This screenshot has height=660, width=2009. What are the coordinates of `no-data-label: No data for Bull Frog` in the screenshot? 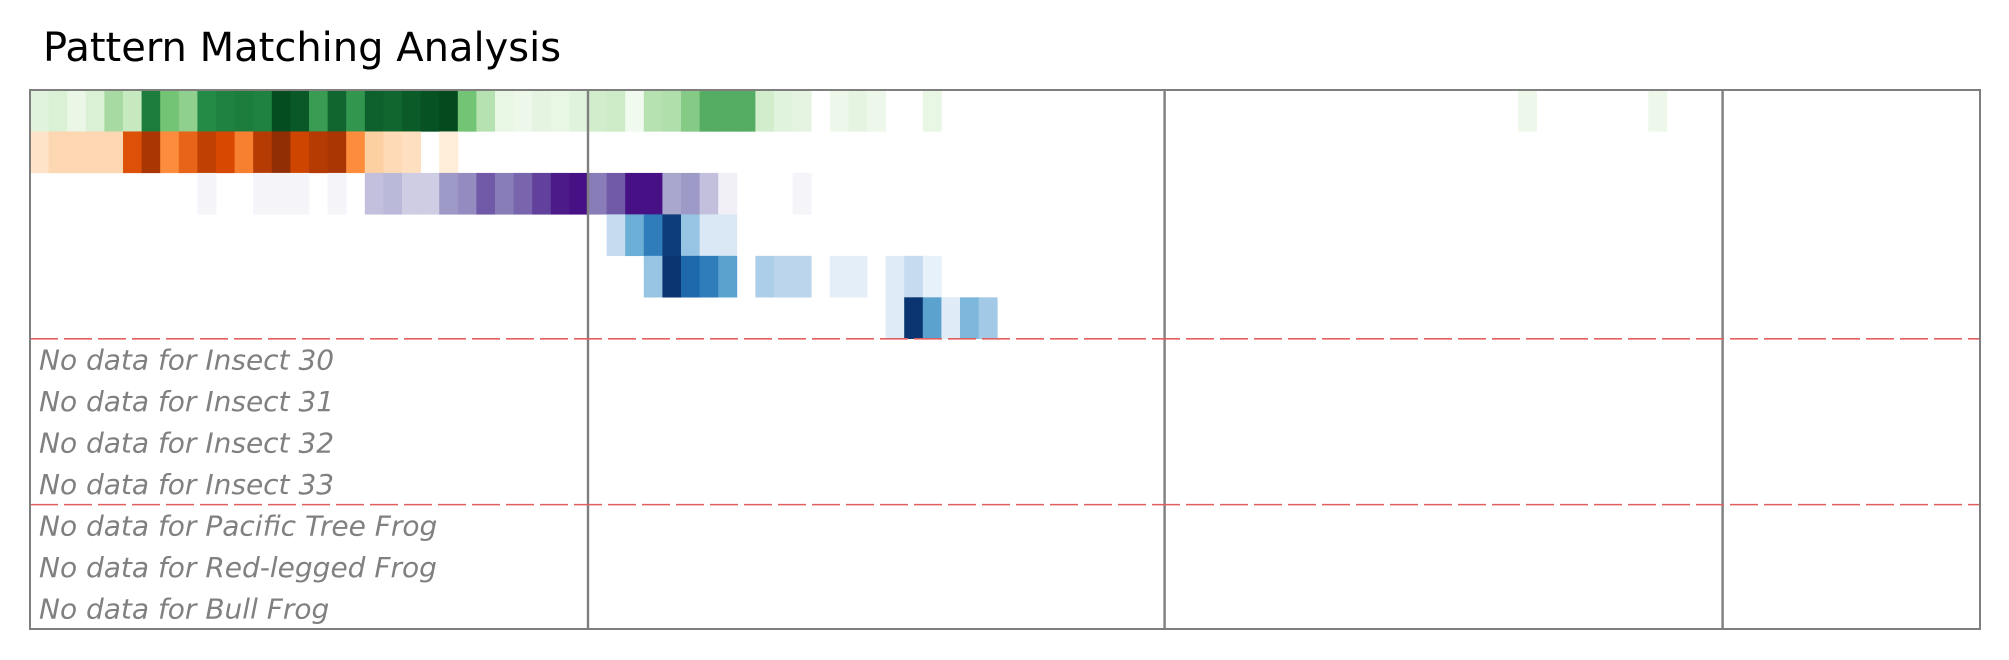 It's located at (184, 608).